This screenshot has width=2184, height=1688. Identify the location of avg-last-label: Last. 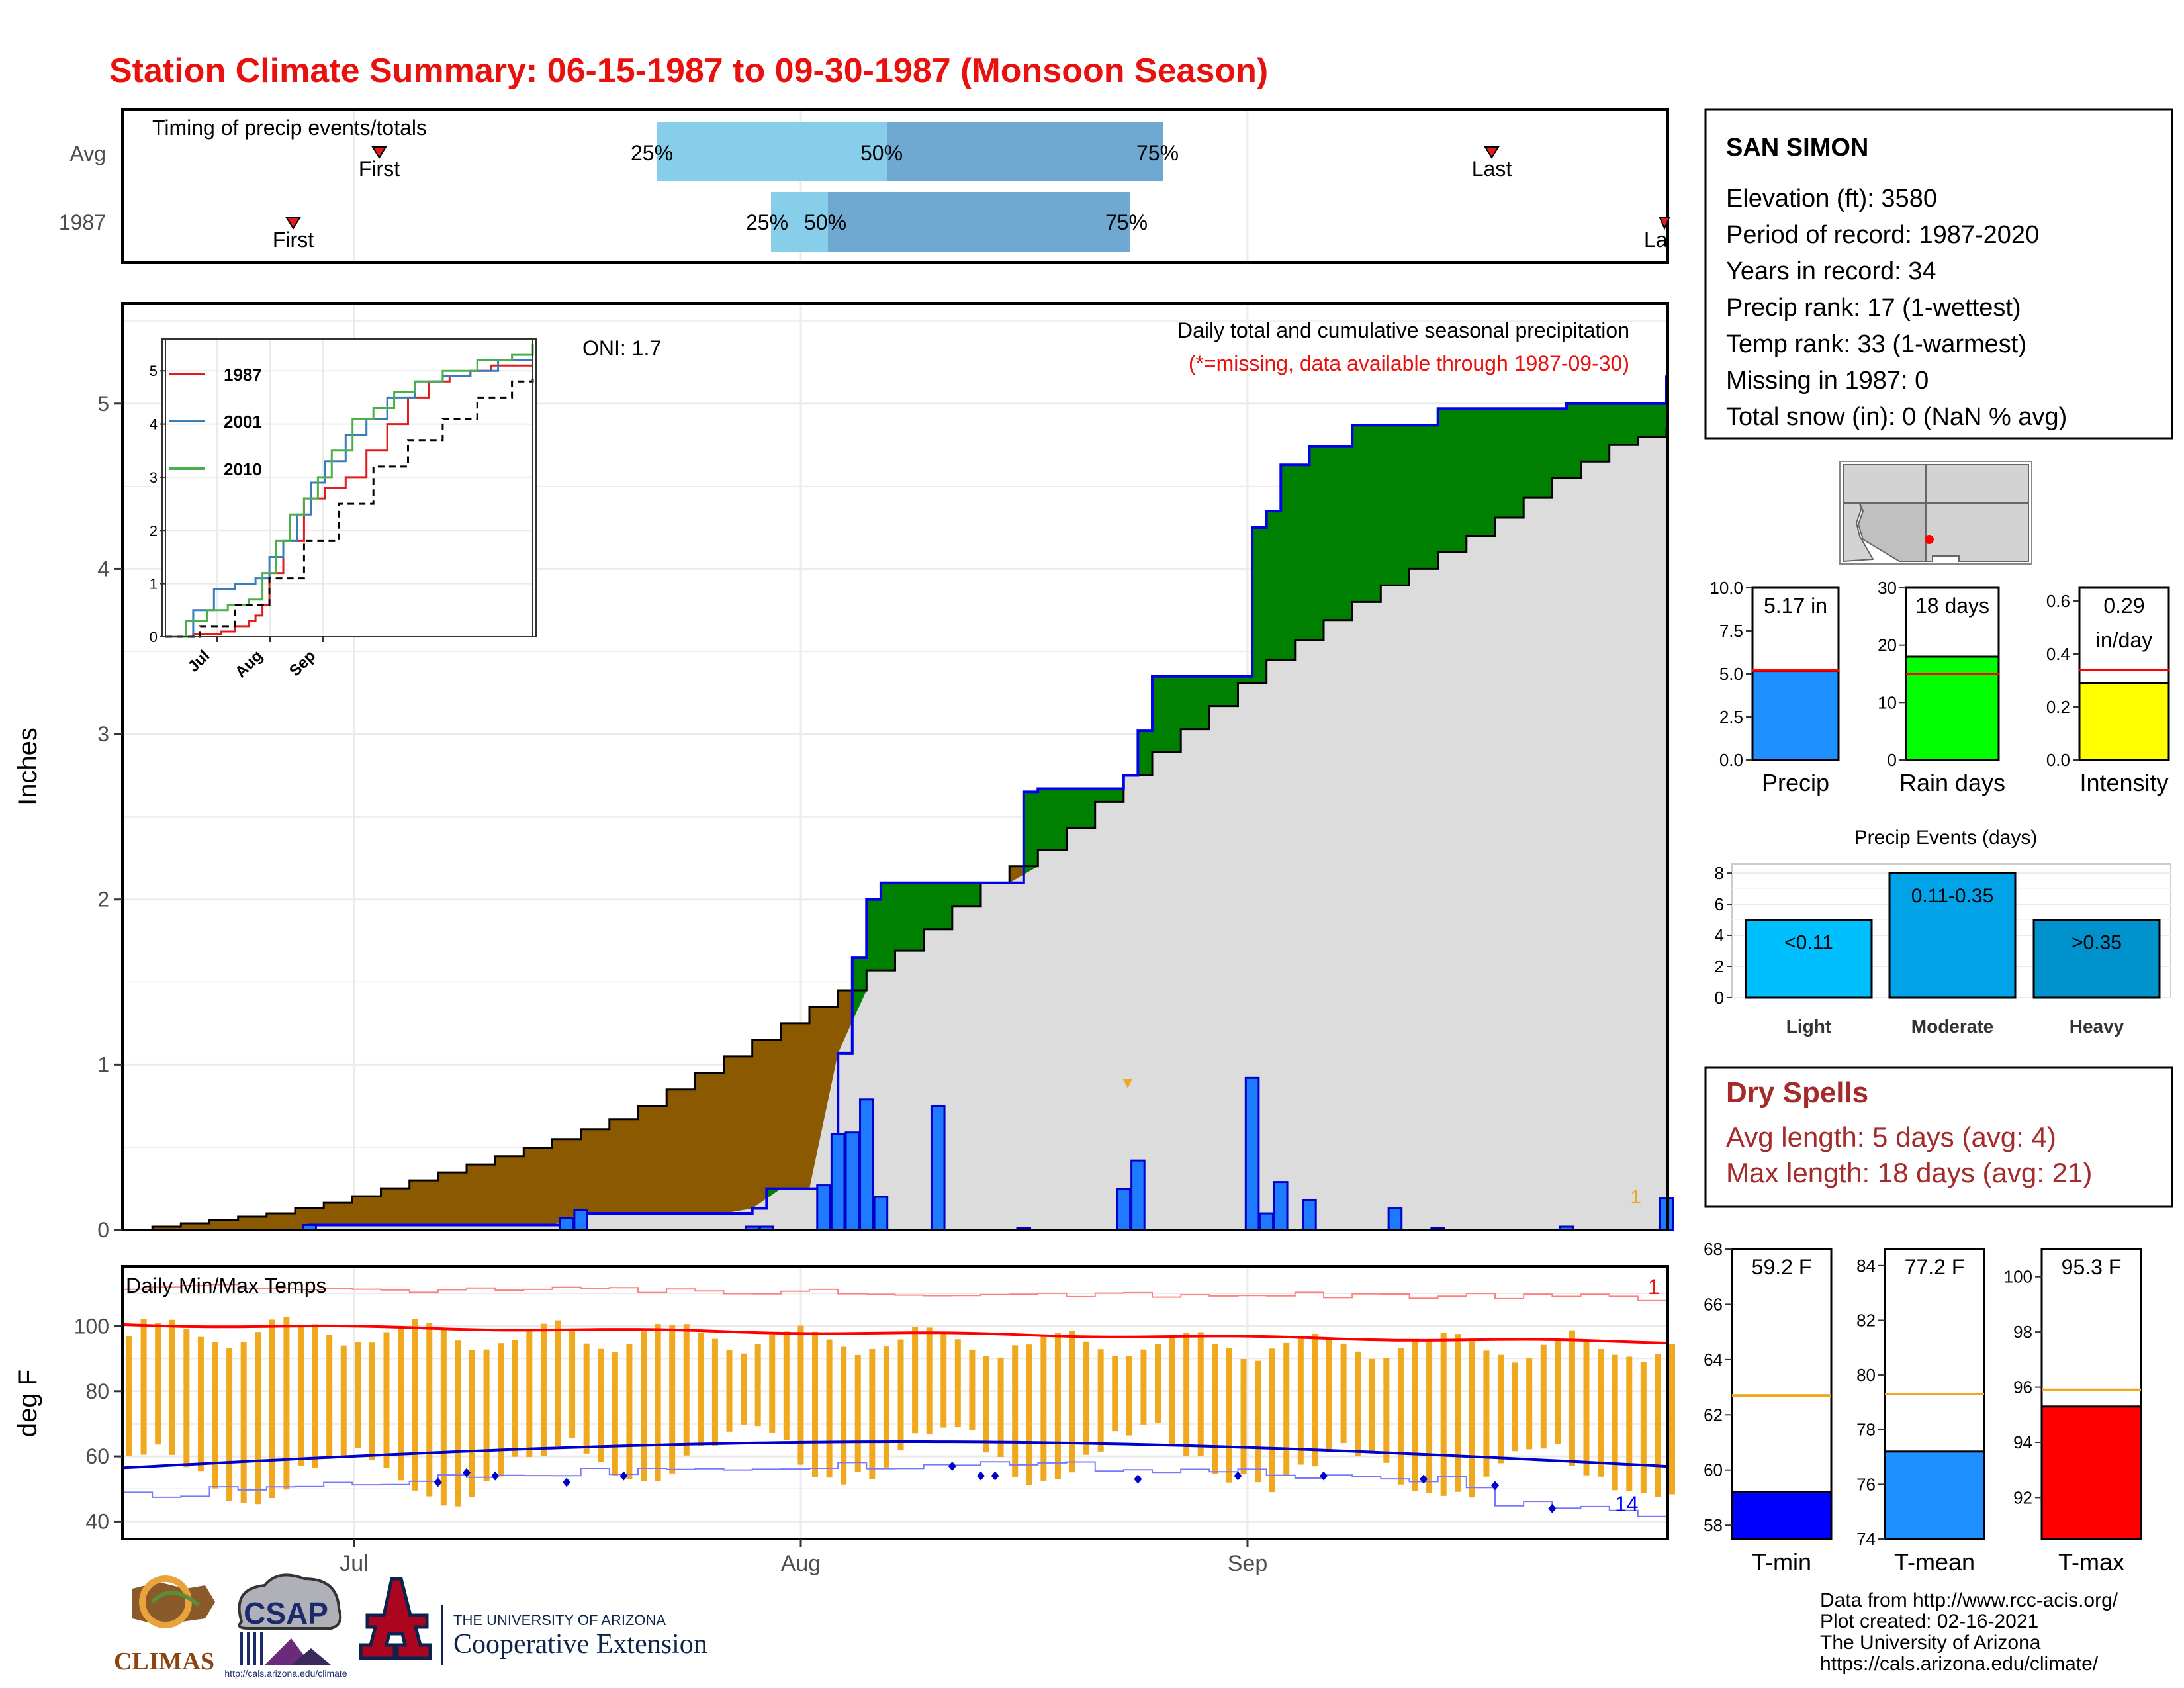
(1492, 169).